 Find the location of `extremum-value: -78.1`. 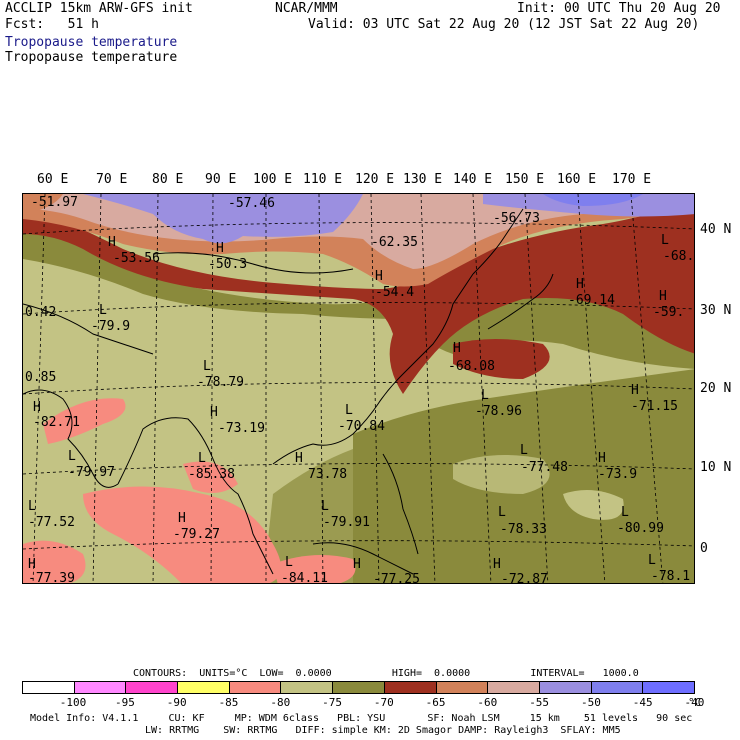

extremum-value: -78.1 is located at coordinates (671, 576).